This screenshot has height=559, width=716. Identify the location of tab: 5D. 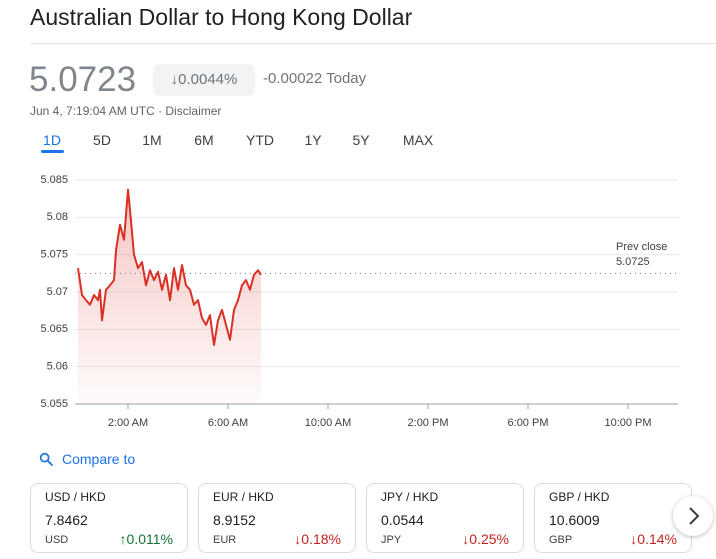
(102, 140).